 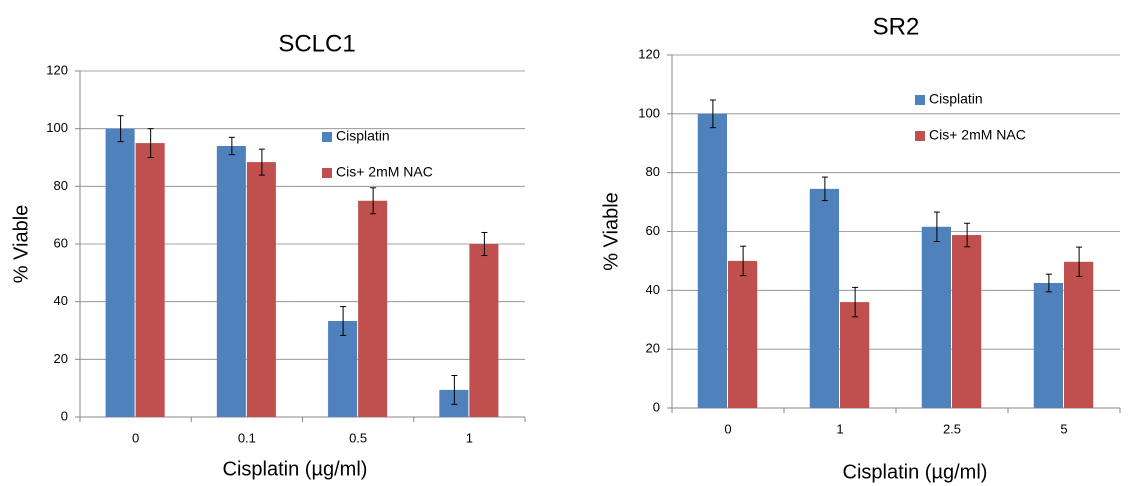 What do you see at coordinates (1063, 428) in the screenshot?
I see `x-tick-label: 5` at bounding box center [1063, 428].